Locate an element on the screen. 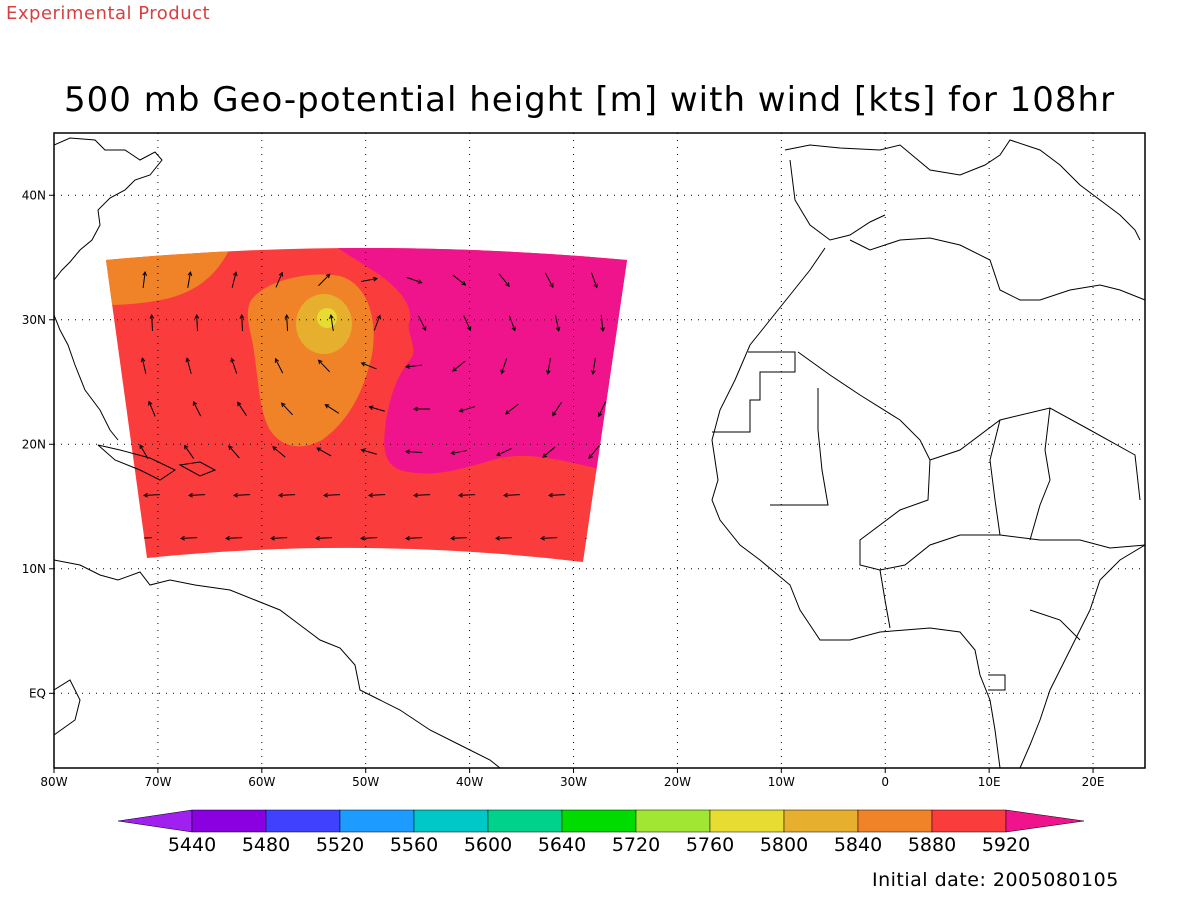 The image size is (1200, 900). colorbar-label: 5720 is located at coordinates (636, 845).